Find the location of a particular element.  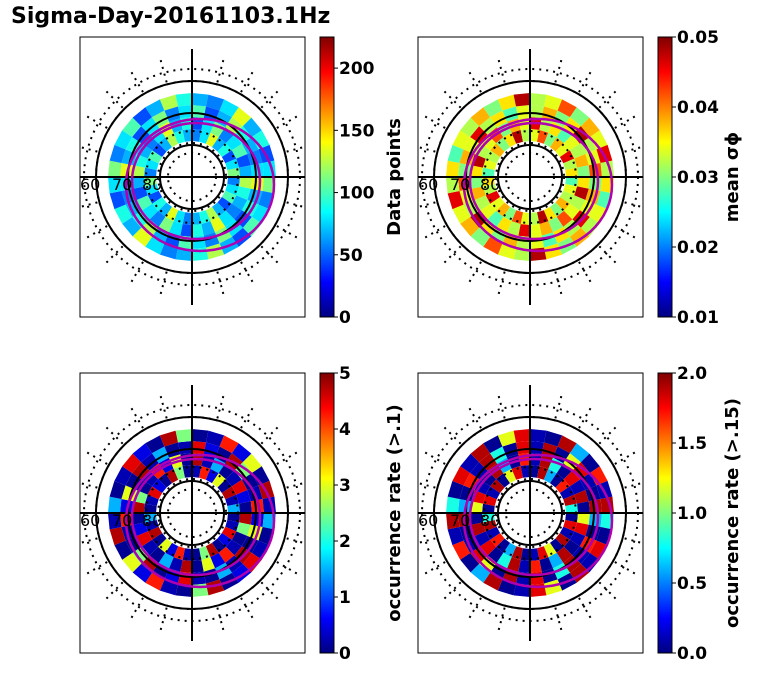

lat-label: 60 is located at coordinates (90, 184).